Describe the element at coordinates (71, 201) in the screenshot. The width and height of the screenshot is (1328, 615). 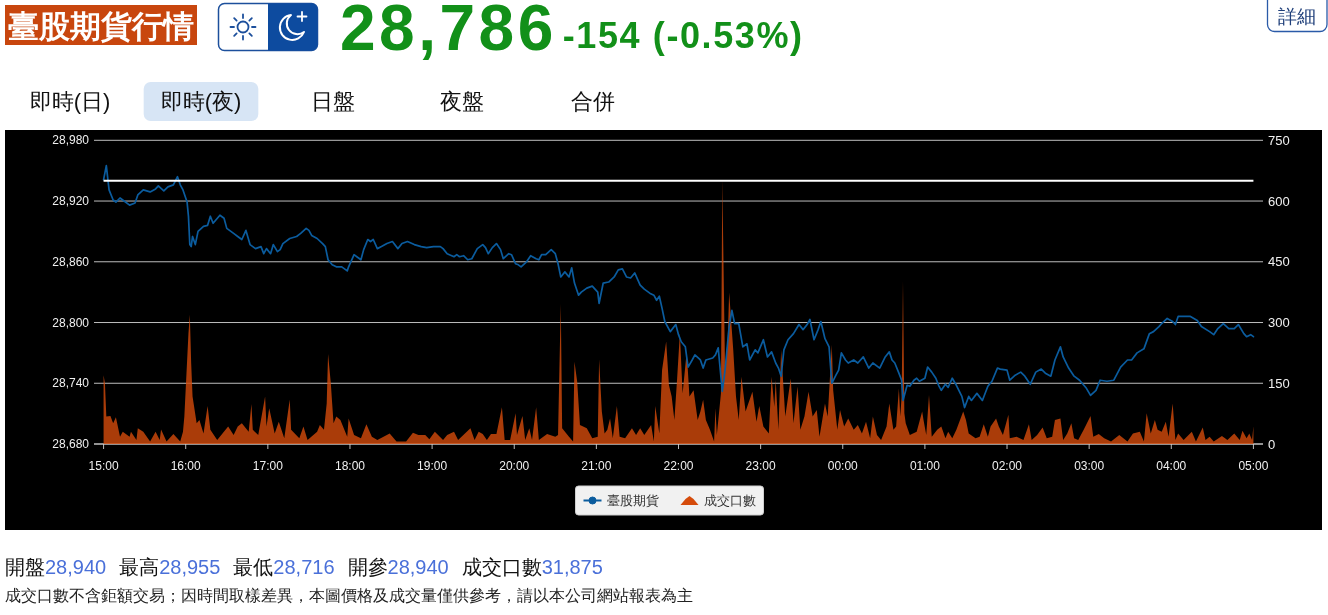
I see `y-tick-label: 28,920` at that location.